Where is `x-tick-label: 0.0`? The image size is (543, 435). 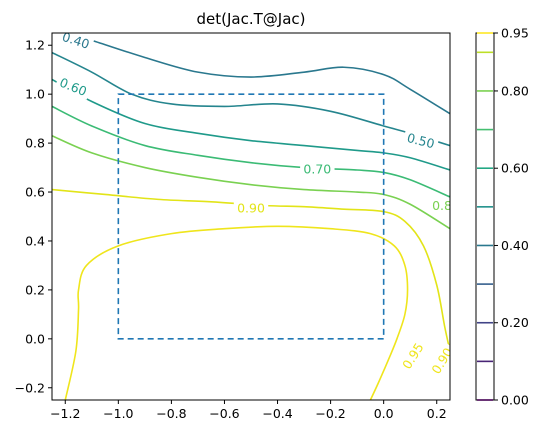 x-tick-label: 0.0 is located at coordinates (384, 413).